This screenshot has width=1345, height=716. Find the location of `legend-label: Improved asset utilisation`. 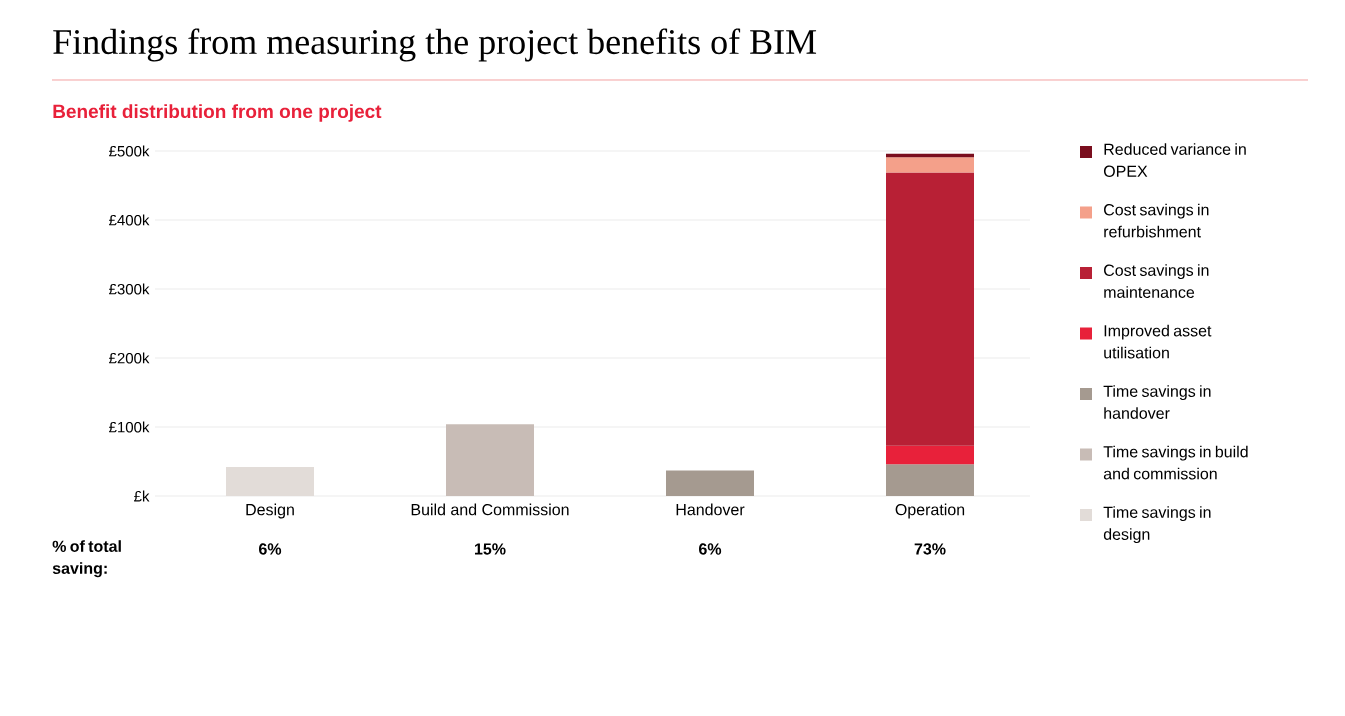

legend-label: Improved asset utilisation is located at coordinates (1158, 341).